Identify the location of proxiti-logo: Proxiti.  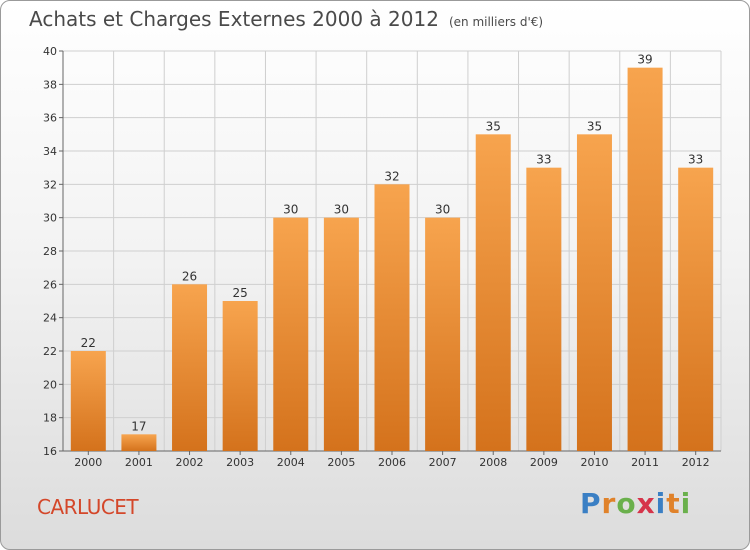
(635, 503).